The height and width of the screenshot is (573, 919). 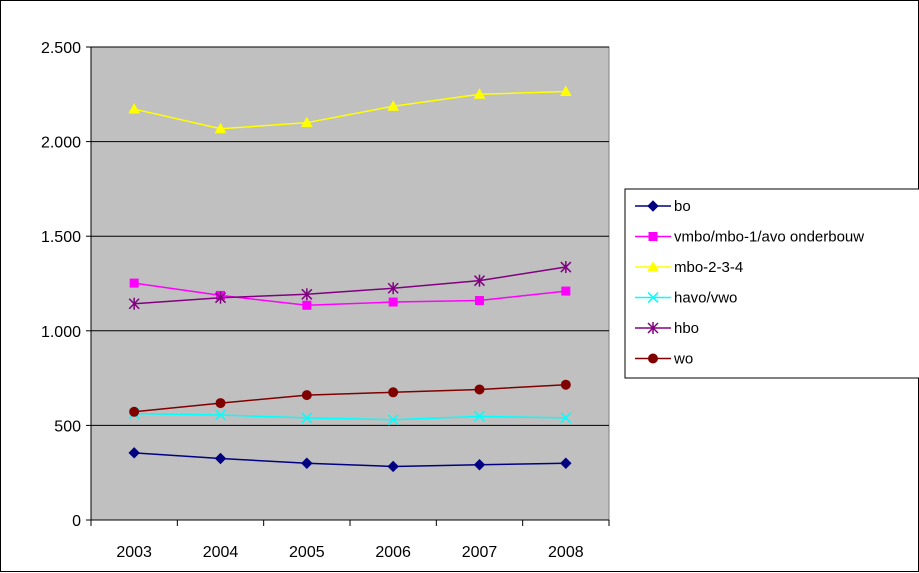 What do you see at coordinates (61, 332) in the screenshot?
I see `y-tick-label: 1.000` at bounding box center [61, 332].